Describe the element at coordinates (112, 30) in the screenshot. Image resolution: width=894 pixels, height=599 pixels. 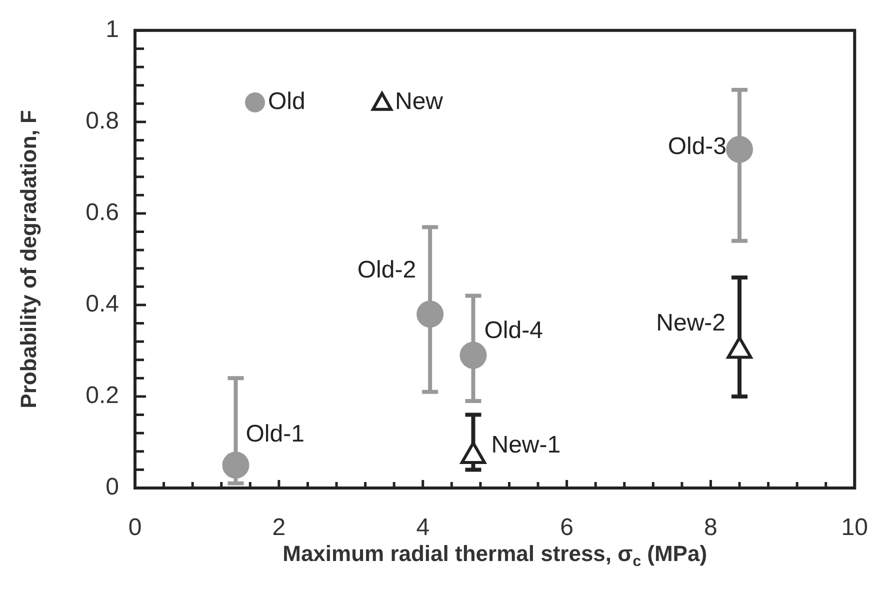
I see `y-tick-label: 1` at that location.